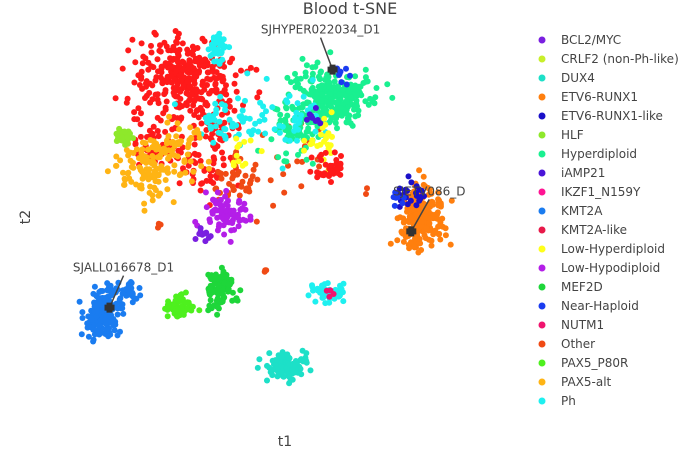  I want to click on legend-item: Ph, so click(557, 401).